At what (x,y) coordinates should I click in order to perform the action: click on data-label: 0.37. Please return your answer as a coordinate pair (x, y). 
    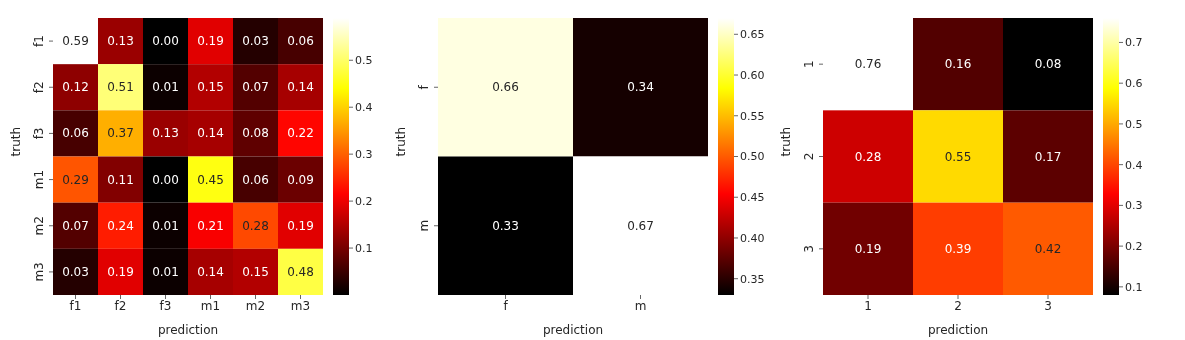
    Looking at the image, I should click on (120, 133).